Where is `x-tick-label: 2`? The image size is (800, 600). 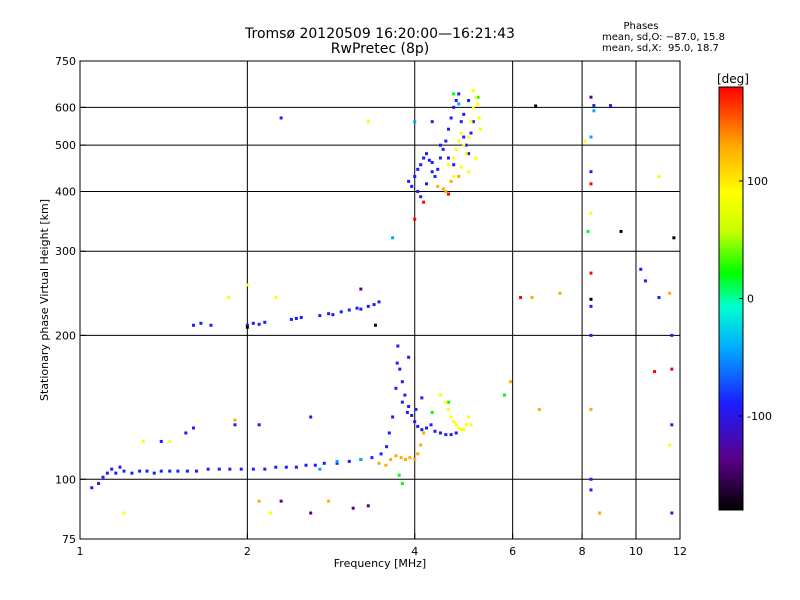
x-tick-label: 2 is located at coordinates (247, 551).